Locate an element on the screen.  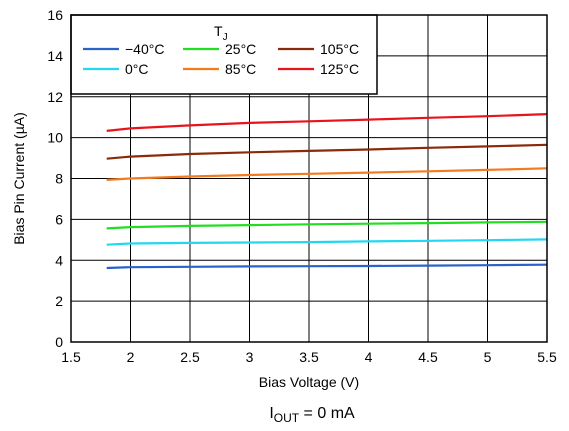
x-tick-label: 3 is located at coordinates (250, 357).